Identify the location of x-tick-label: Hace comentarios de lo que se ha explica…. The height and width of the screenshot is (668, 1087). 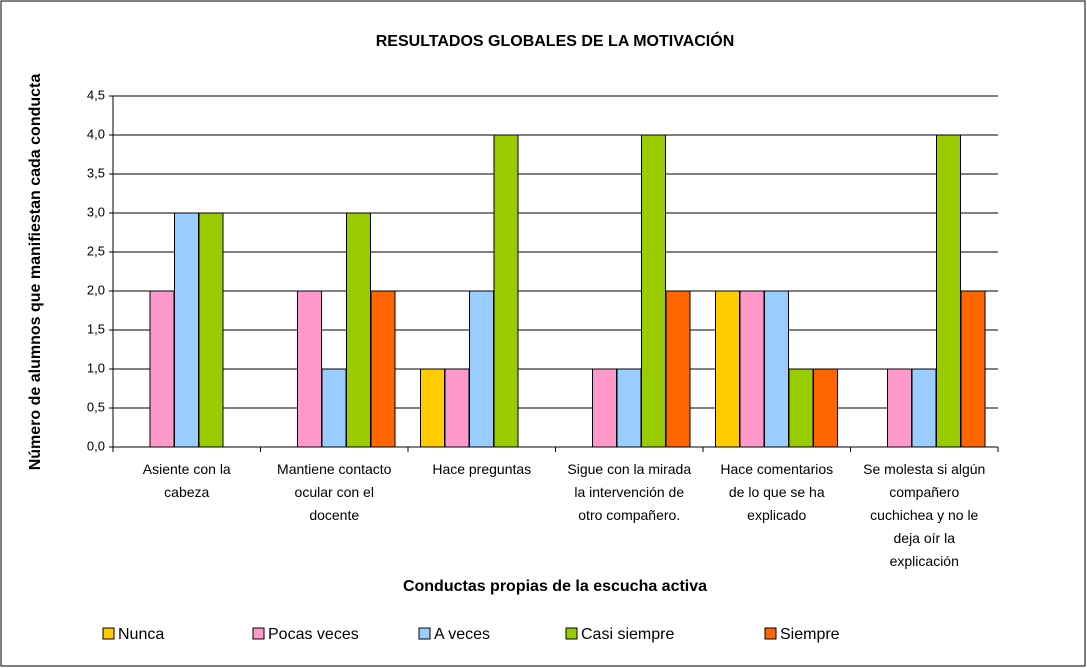
(777, 492).